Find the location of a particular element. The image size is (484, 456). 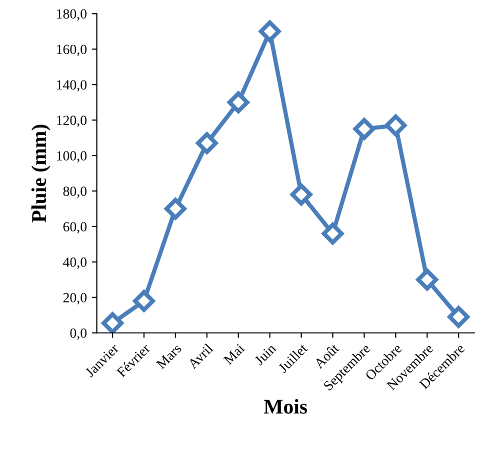

x-tick-label: Mai is located at coordinates (234, 354).